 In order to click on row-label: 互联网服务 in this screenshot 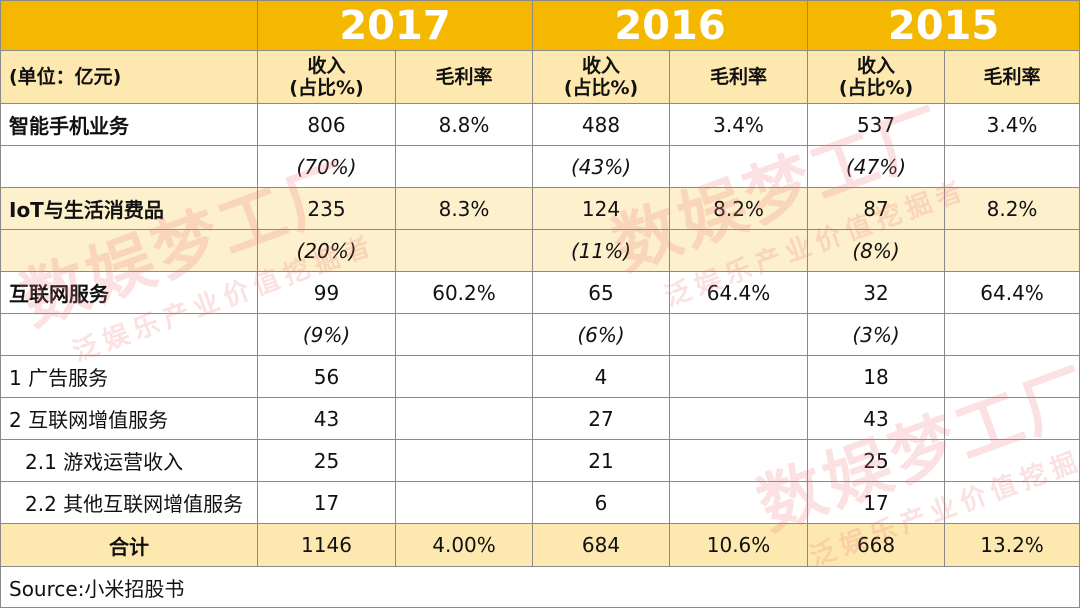, I will do `click(129, 292)`.